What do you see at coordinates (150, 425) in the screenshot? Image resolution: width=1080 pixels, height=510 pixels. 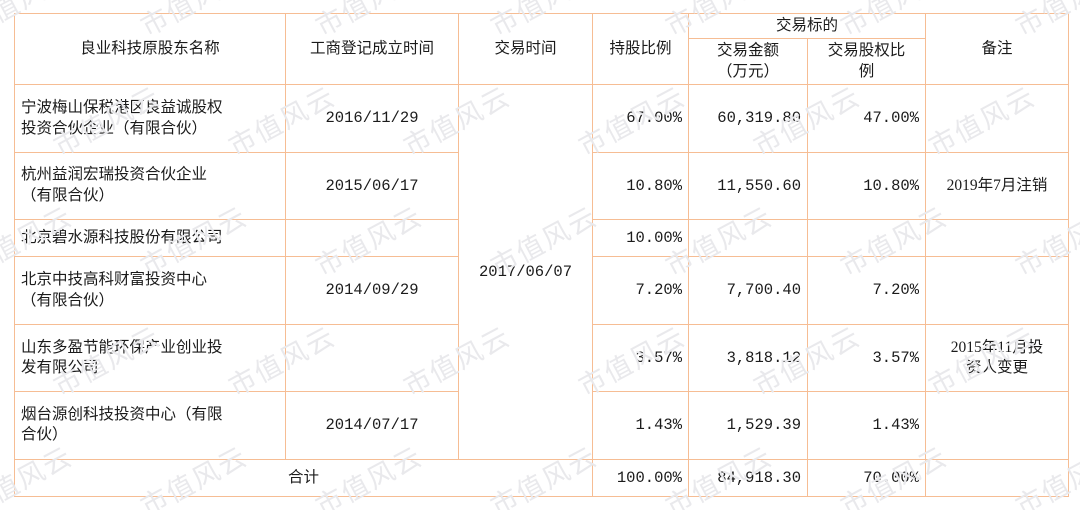 I see `cell-shareholder-name: 烟台源创科技投资中心（有限 合伙）` at bounding box center [150, 425].